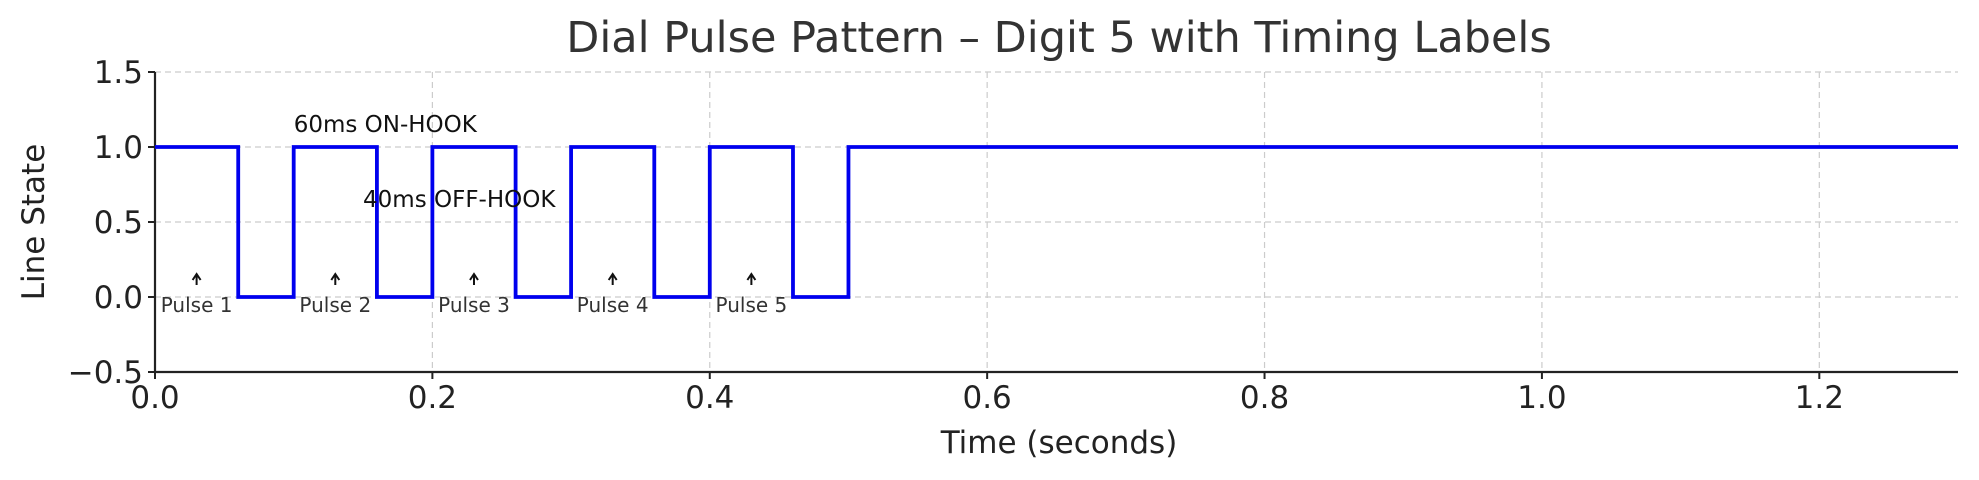 This screenshot has height=480, width=1979. Describe the element at coordinates (986, 398) in the screenshot. I see `x-tick-label: 0.6` at that location.